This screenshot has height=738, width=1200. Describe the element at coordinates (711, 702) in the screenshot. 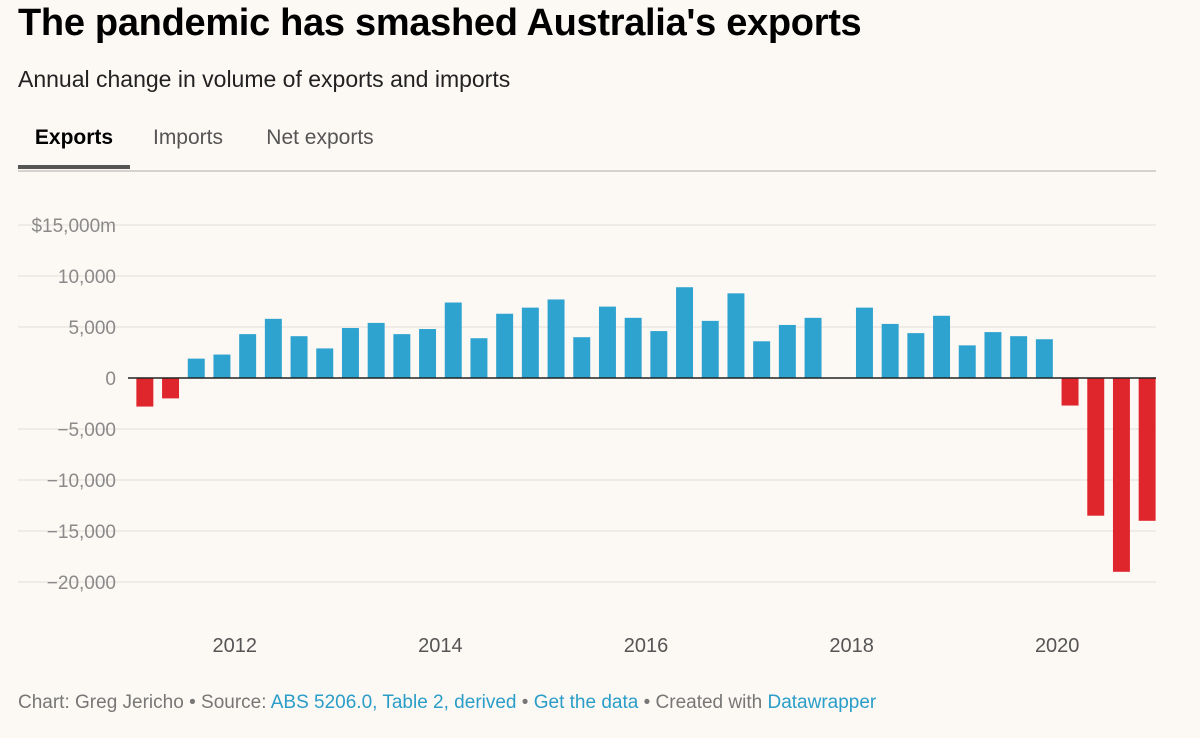

I see `created-with-prefix: Created with` at that location.